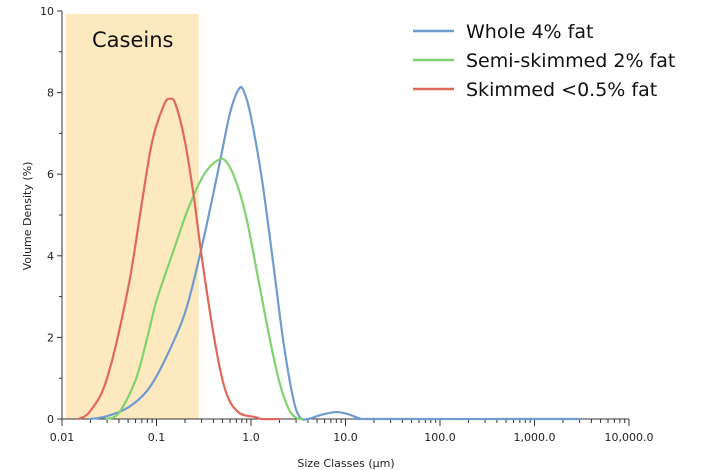 The image size is (724, 470). What do you see at coordinates (62, 437) in the screenshot?
I see `x-tick-label: 0.01` at bounding box center [62, 437].